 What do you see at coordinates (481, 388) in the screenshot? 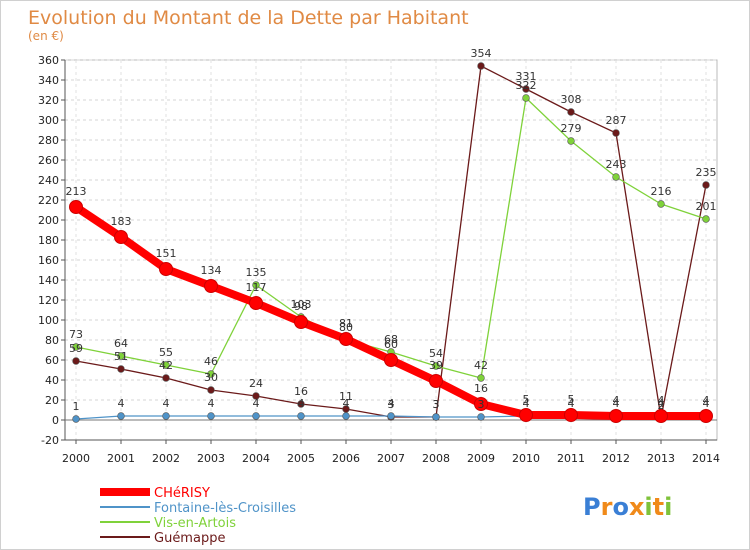
I see `data-label: 16` at bounding box center [481, 388].